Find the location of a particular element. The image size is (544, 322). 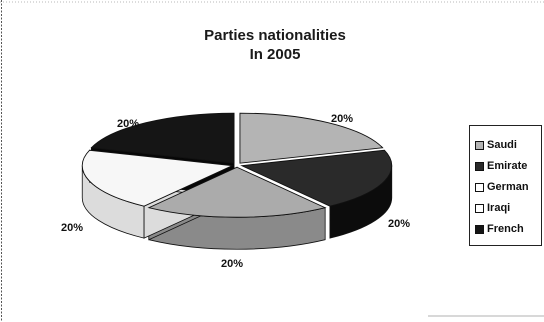

data-label-iraqi: 20% is located at coordinates (72, 228).